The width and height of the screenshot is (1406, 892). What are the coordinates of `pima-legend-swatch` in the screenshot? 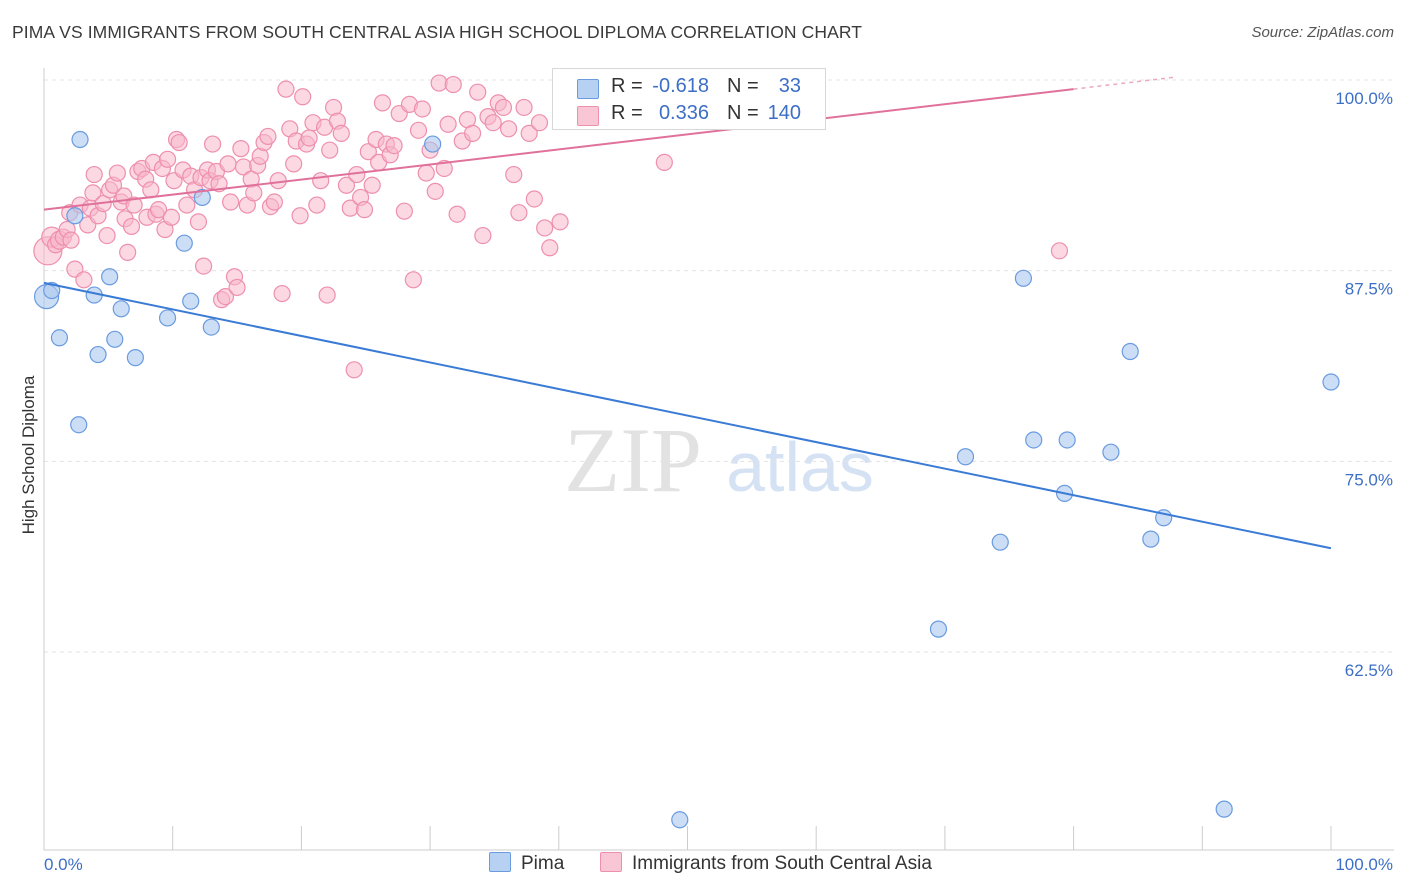 It's located at (500, 862).